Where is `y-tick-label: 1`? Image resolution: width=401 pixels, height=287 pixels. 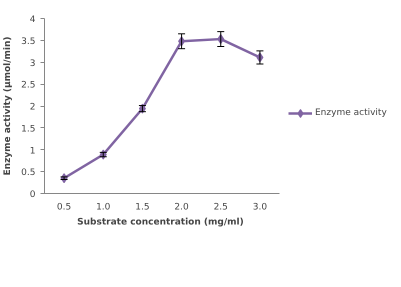
y-tick-label: 1 is located at coordinates (33, 151).